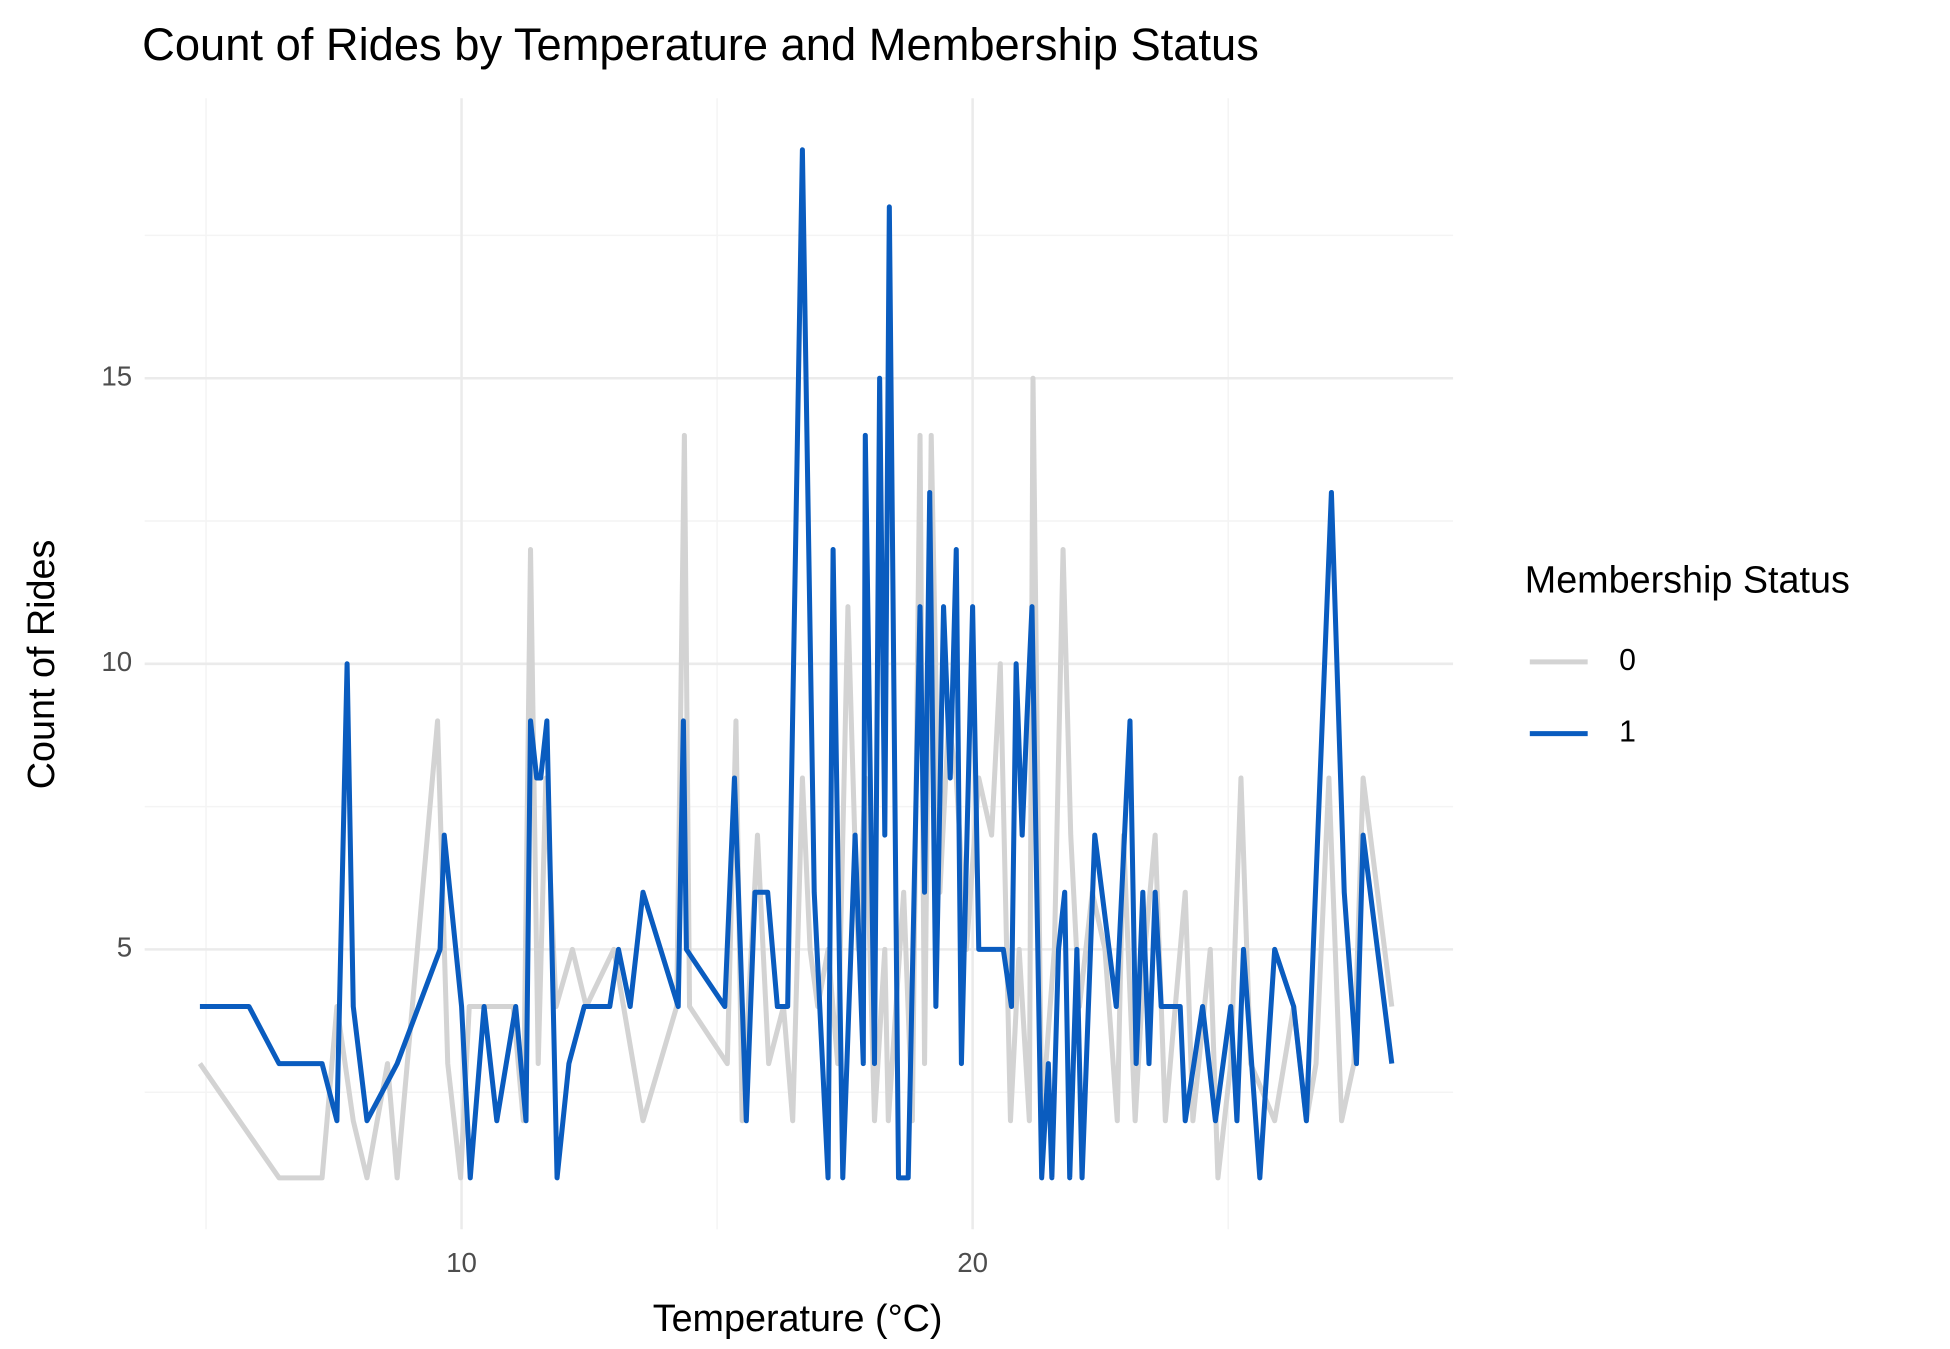 The image size is (1950, 1349). What do you see at coordinates (116, 376) in the screenshot?
I see `y-tick-label: 15` at bounding box center [116, 376].